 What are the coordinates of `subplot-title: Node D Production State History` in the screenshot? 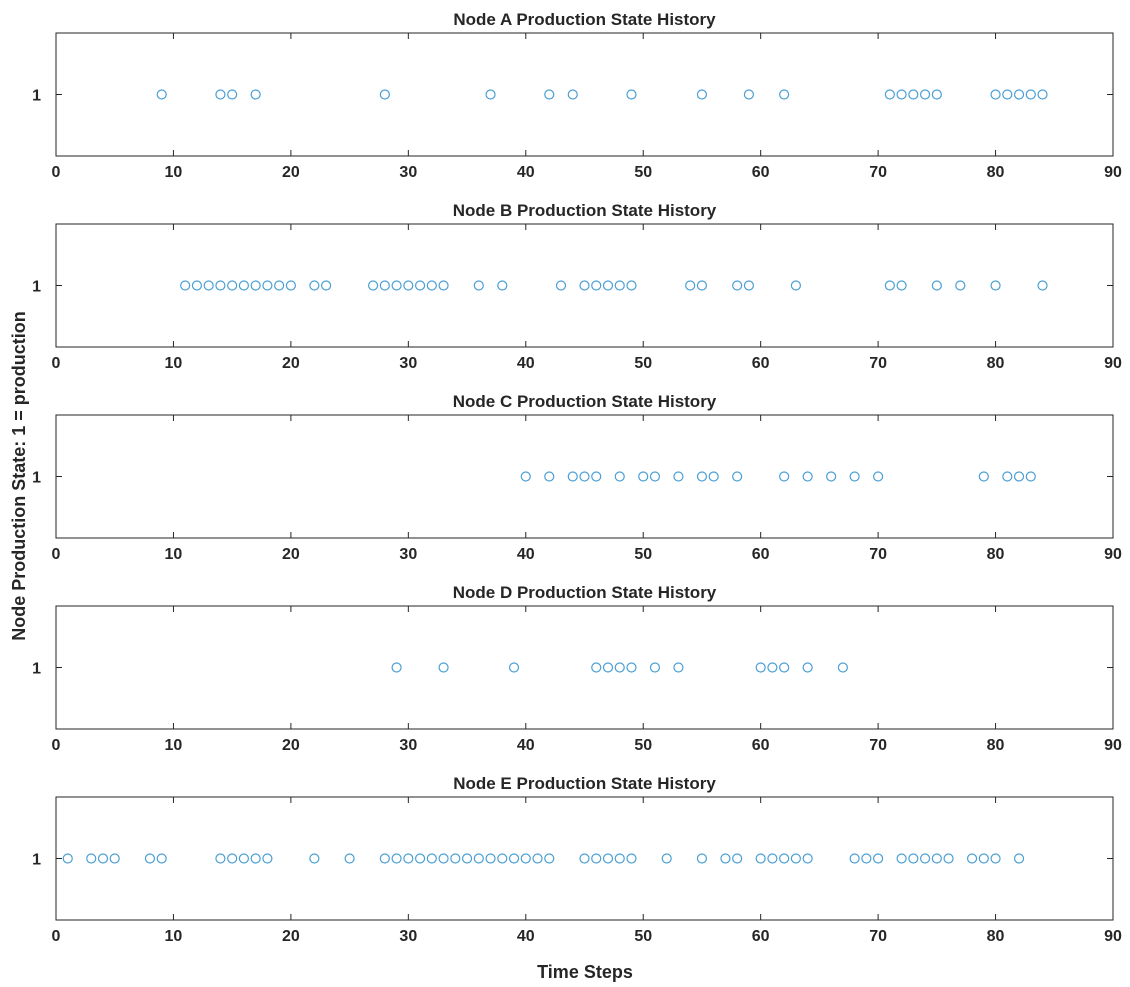 It's located at (585, 592).